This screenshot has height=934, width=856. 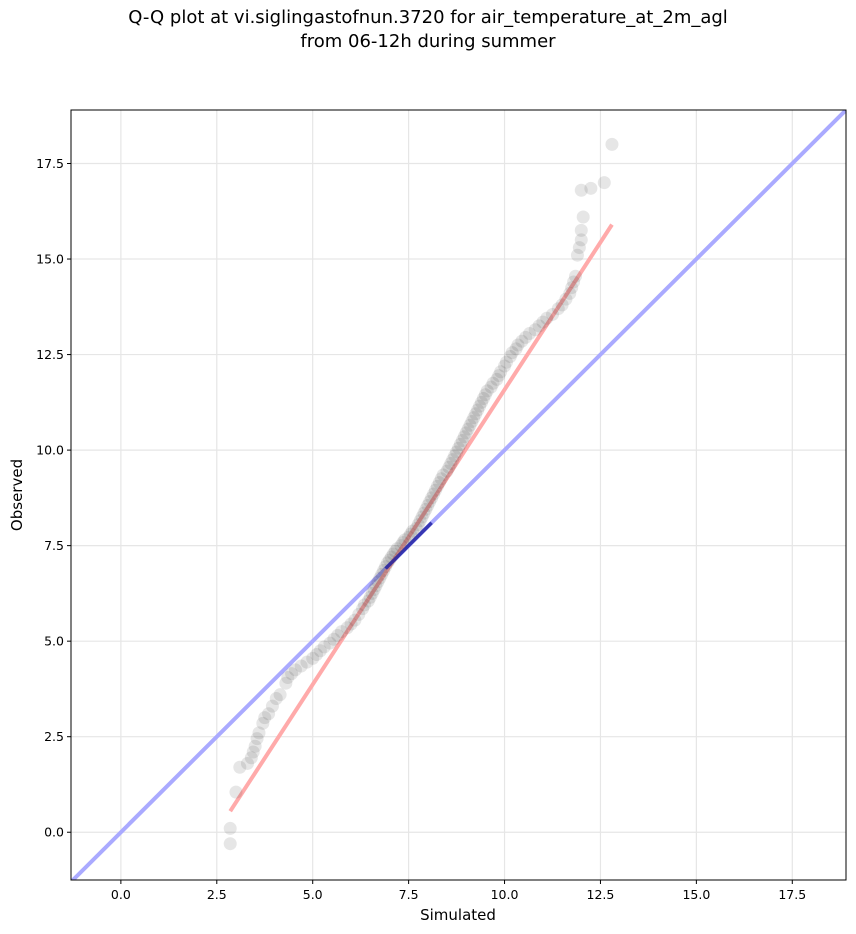 What do you see at coordinates (409, 894) in the screenshot?
I see `x-tick-label: 7.5` at bounding box center [409, 894].